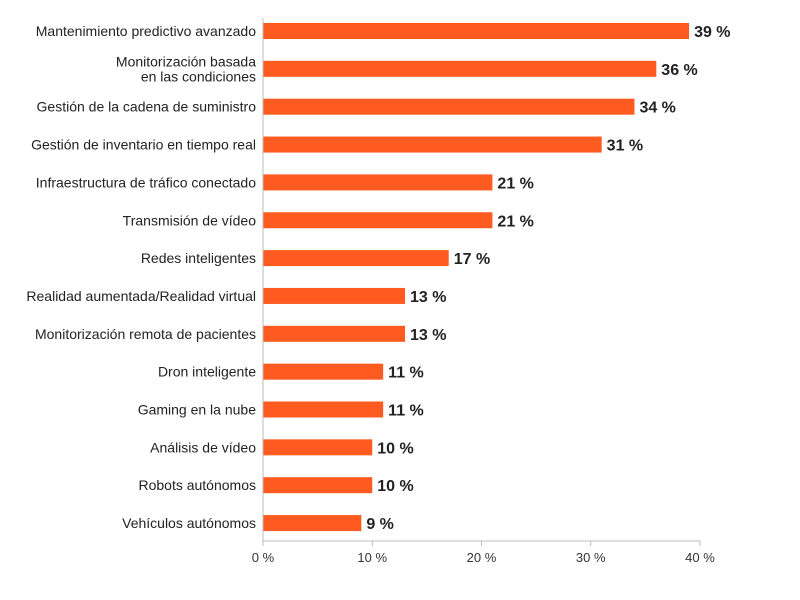  What do you see at coordinates (145, 334) in the screenshot?
I see `category-label: Monitorización remota de pacientes` at bounding box center [145, 334].